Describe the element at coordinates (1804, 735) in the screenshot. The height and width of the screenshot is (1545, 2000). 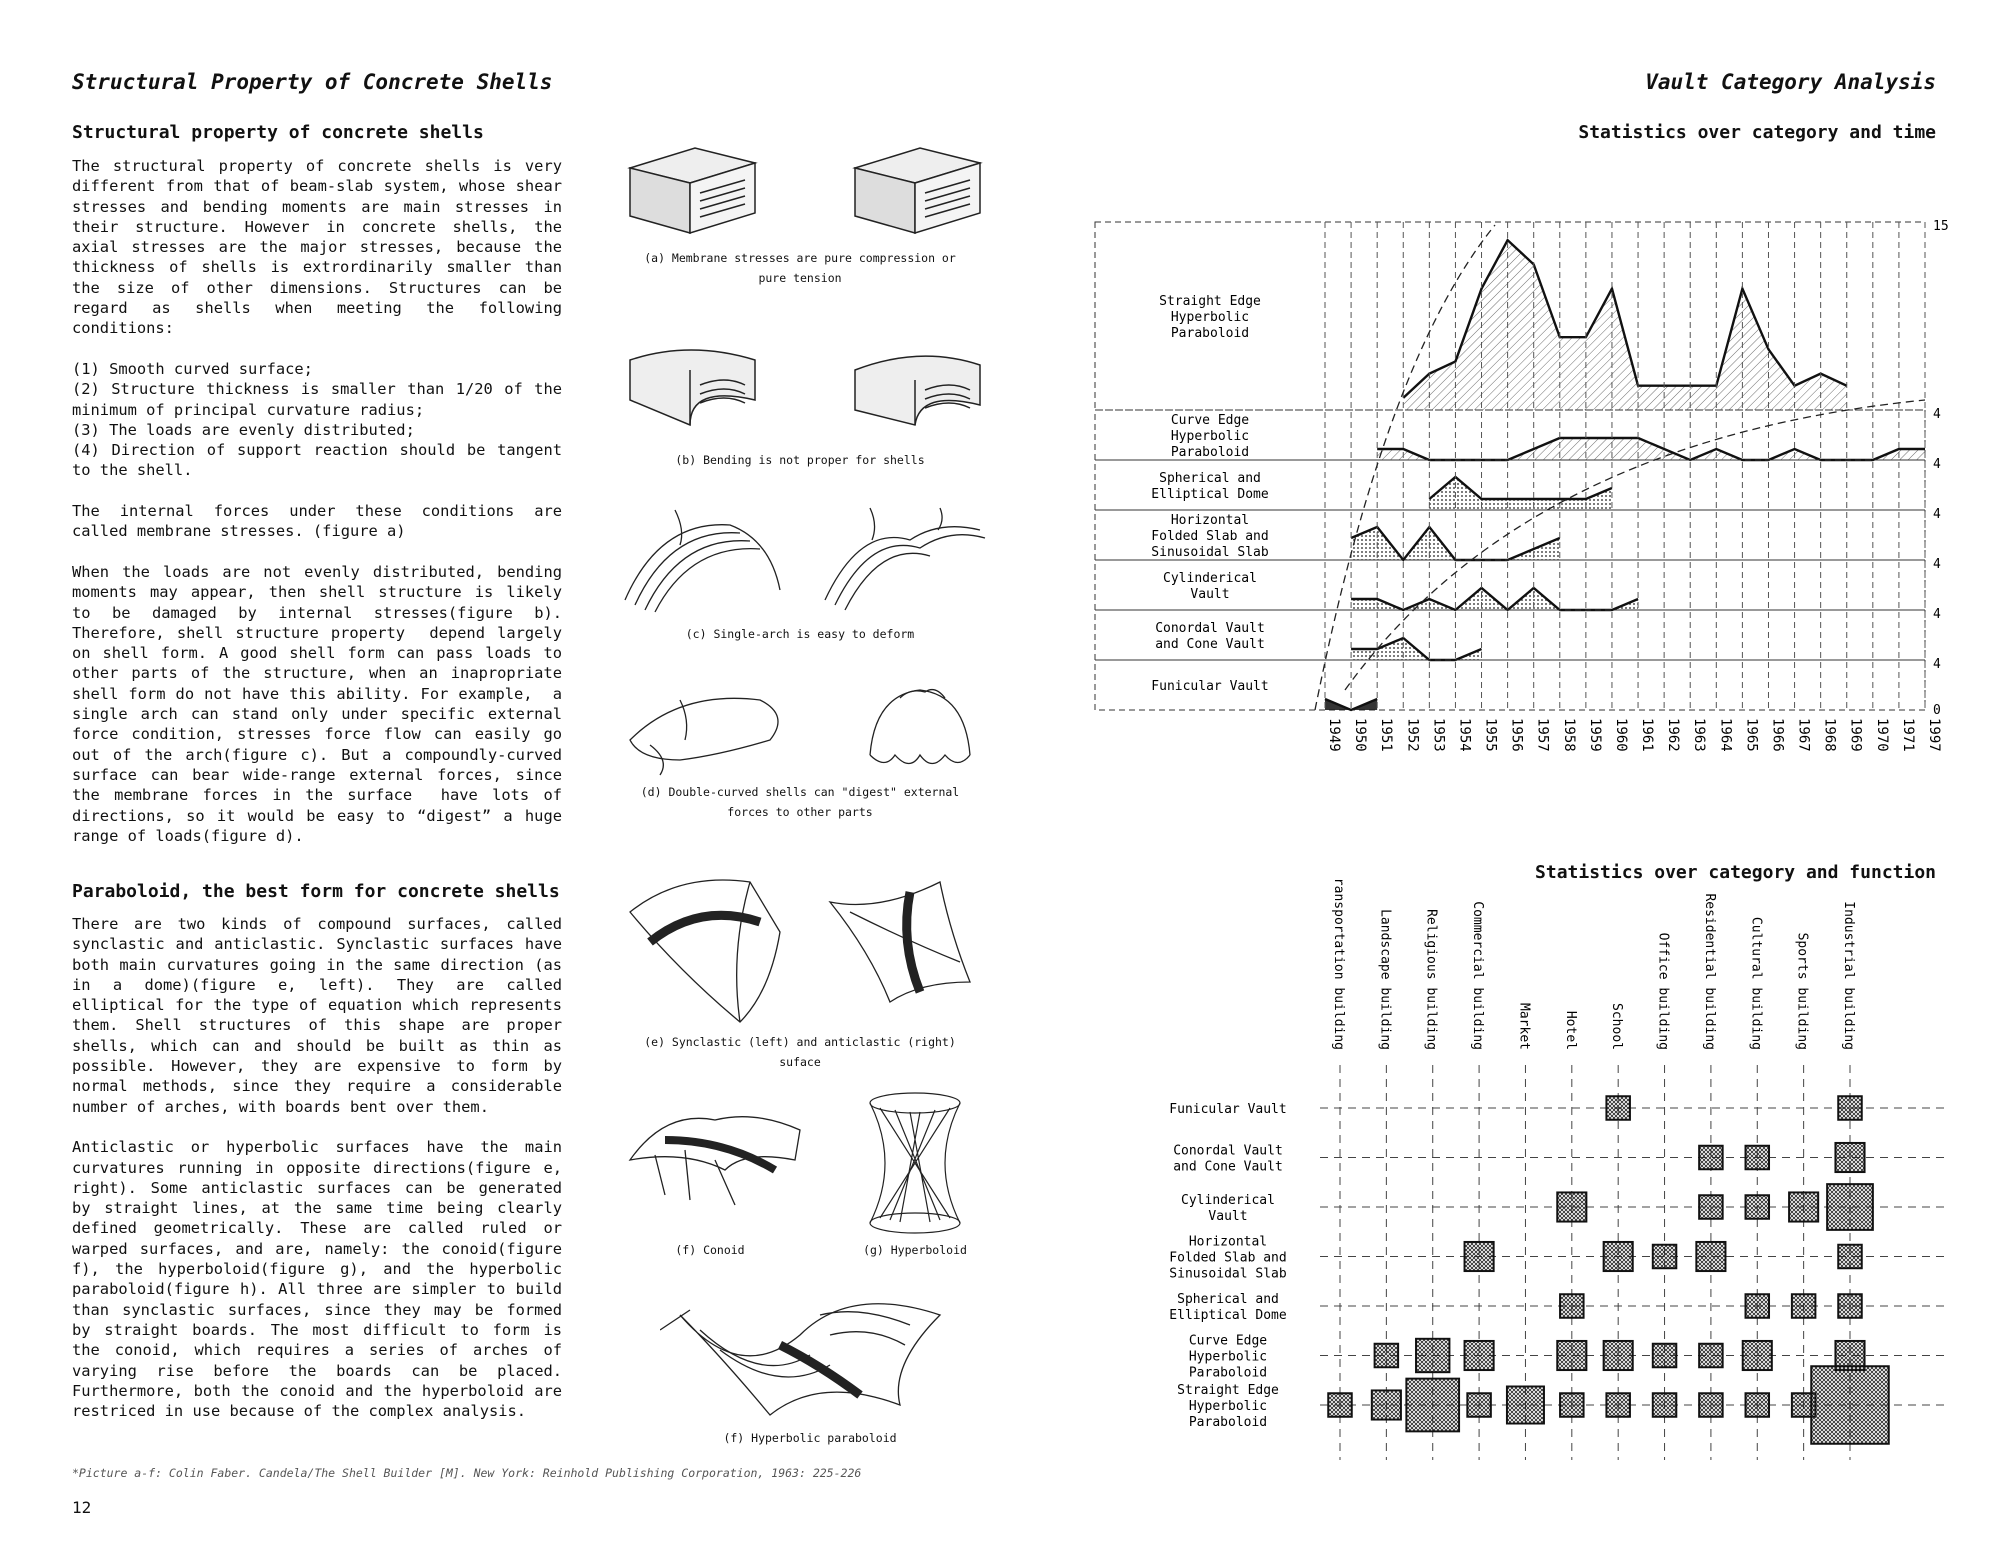
I see `year-tick-label: 1967` at that location.